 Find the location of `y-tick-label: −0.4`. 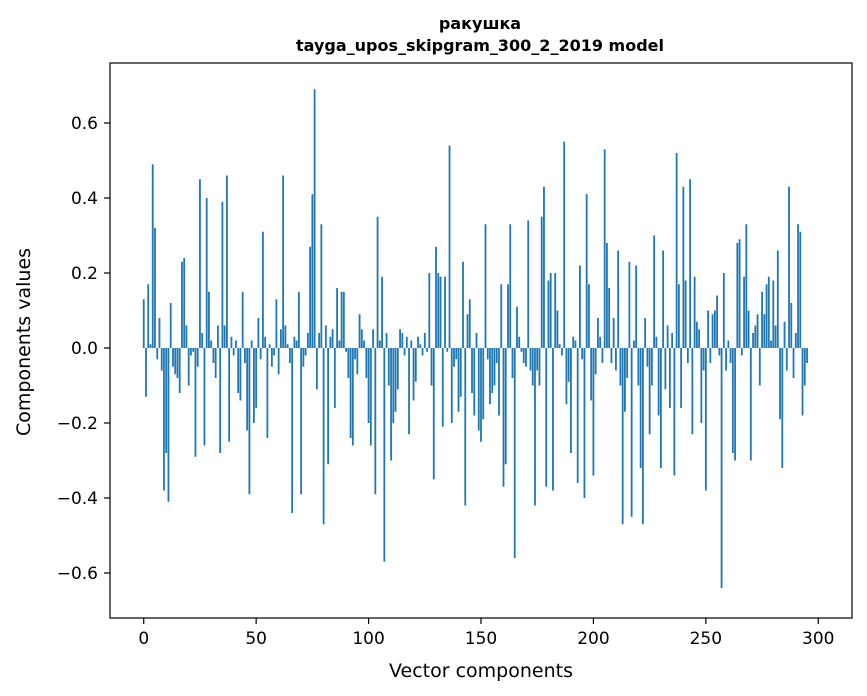

y-tick-label: −0.4 is located at coordinates (77, 499).